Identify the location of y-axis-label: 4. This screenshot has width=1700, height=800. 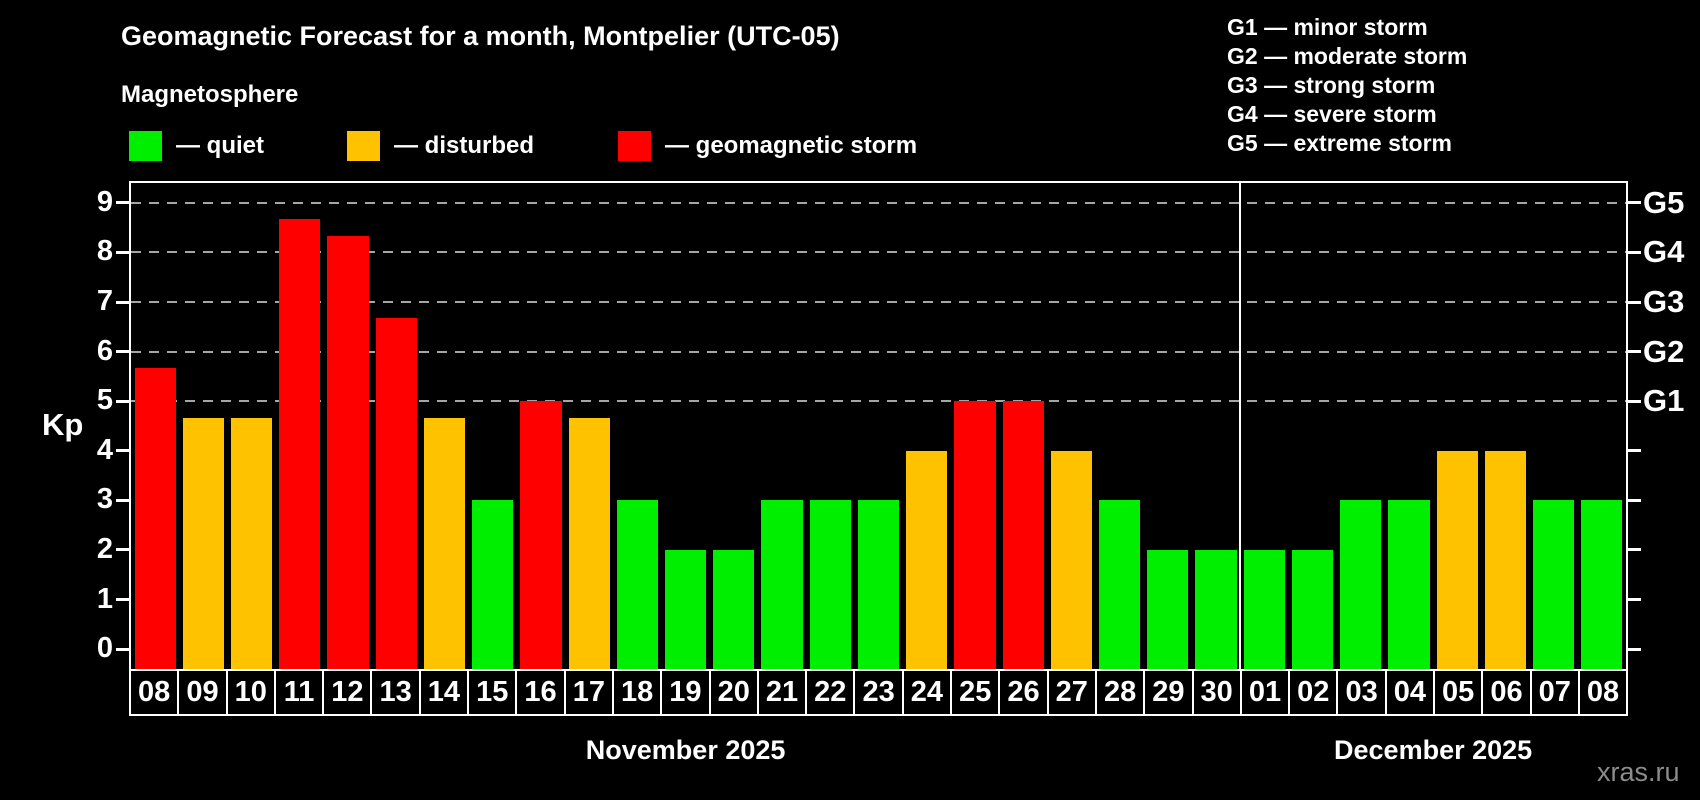
(104, 449).